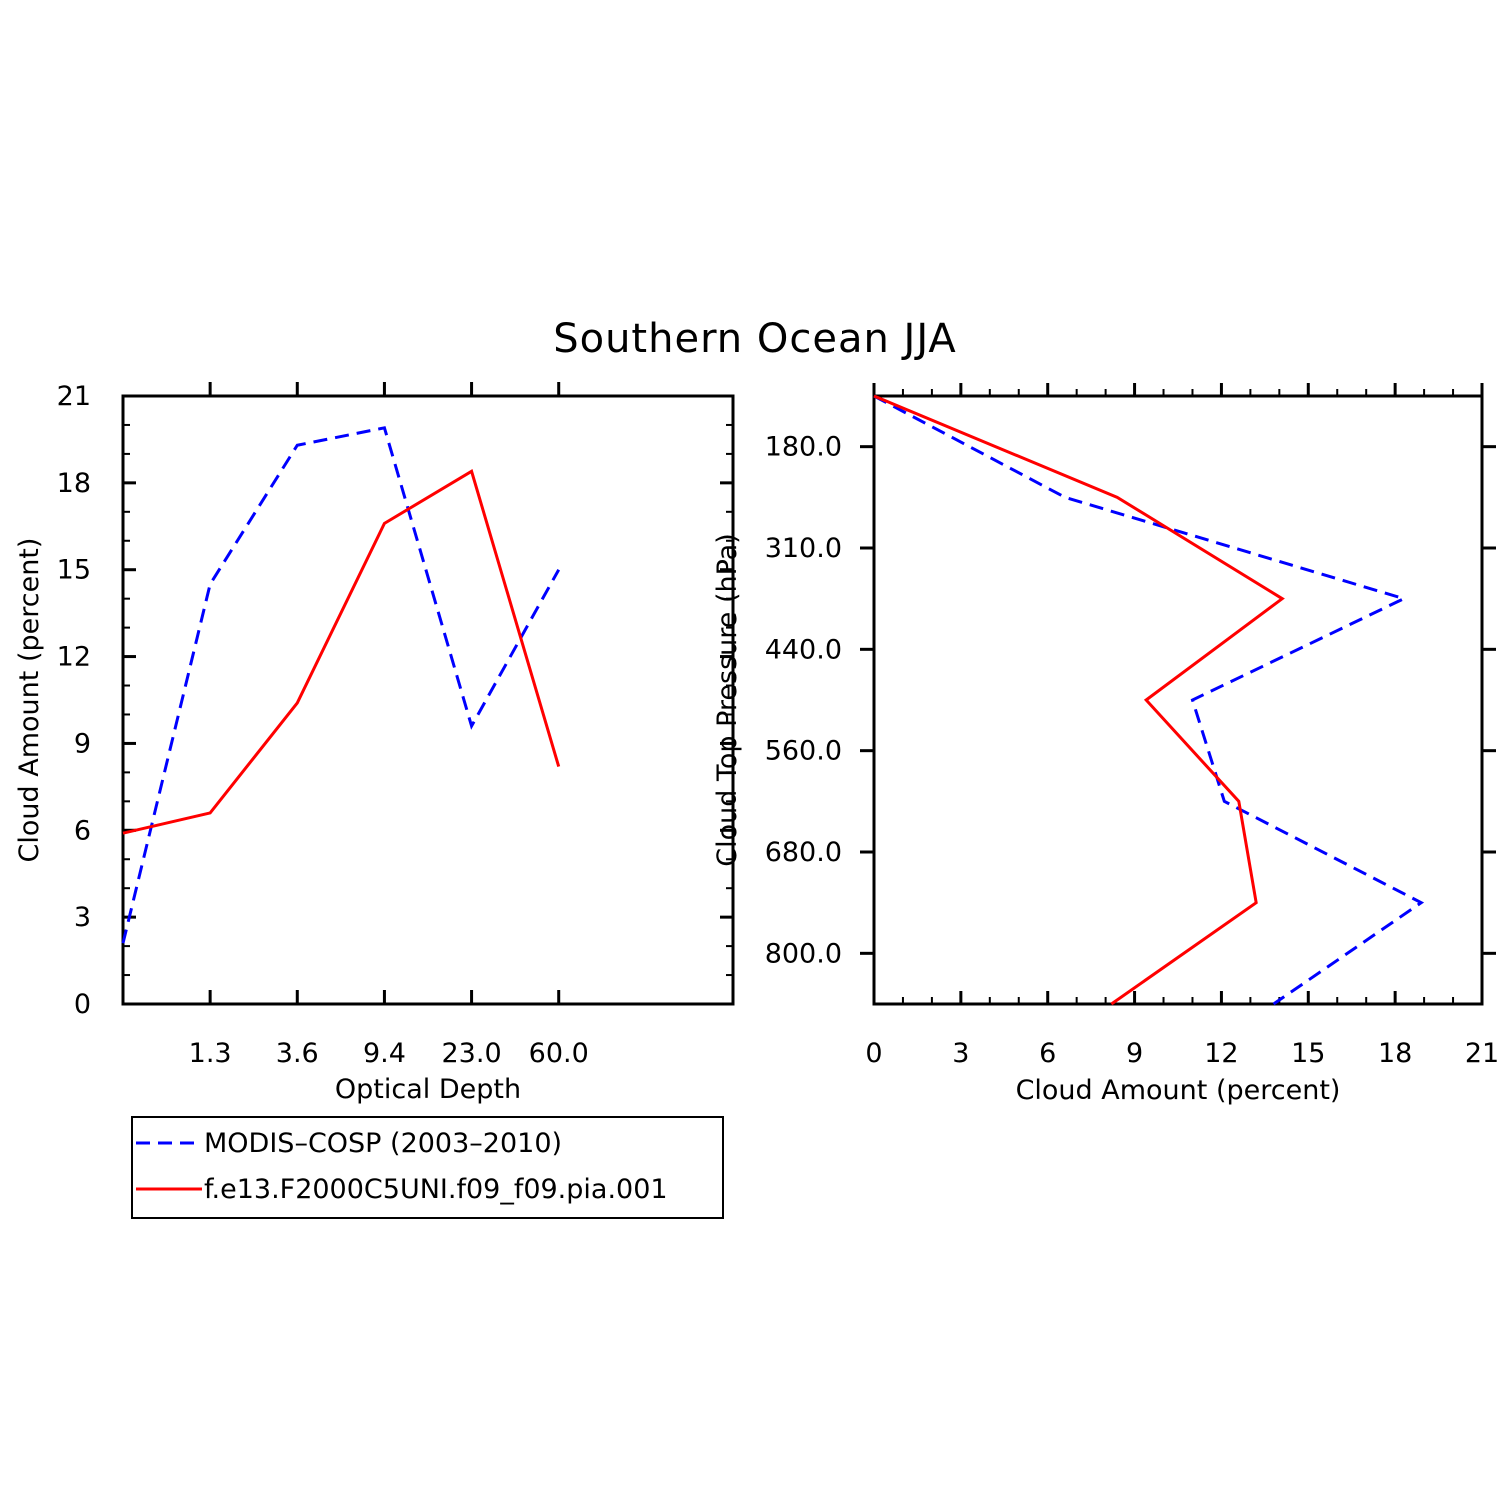  Describe the element at coordinates (803, 649) in the screenshot. I see `right-y-tick-label: 440.0` at that location.